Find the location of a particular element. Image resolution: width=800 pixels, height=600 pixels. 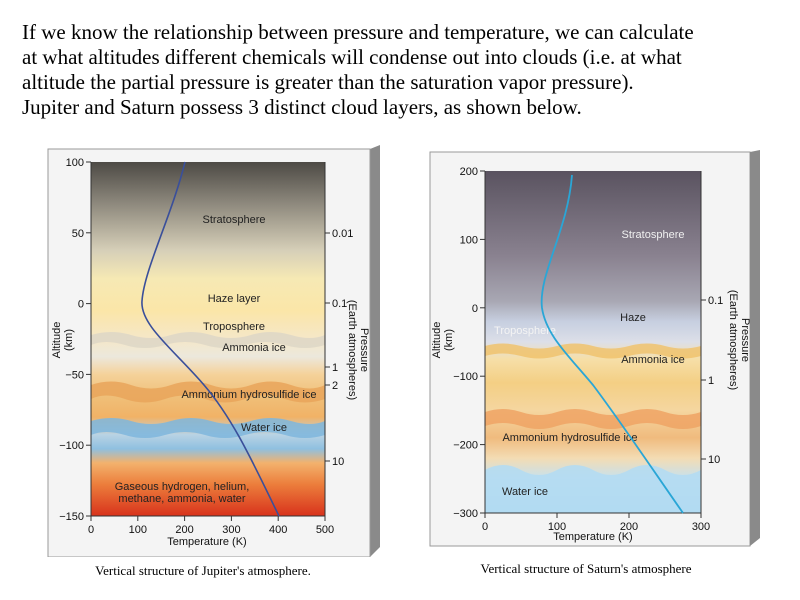

saturn-pressure-unit: (Earth atmospheres) is located at coordinates (733, 340).